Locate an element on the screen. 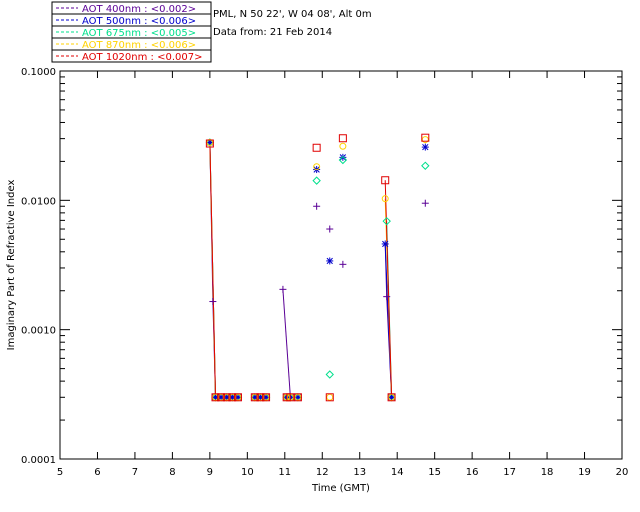  x-tick-label: 9 is located at coordinates (210, 472).